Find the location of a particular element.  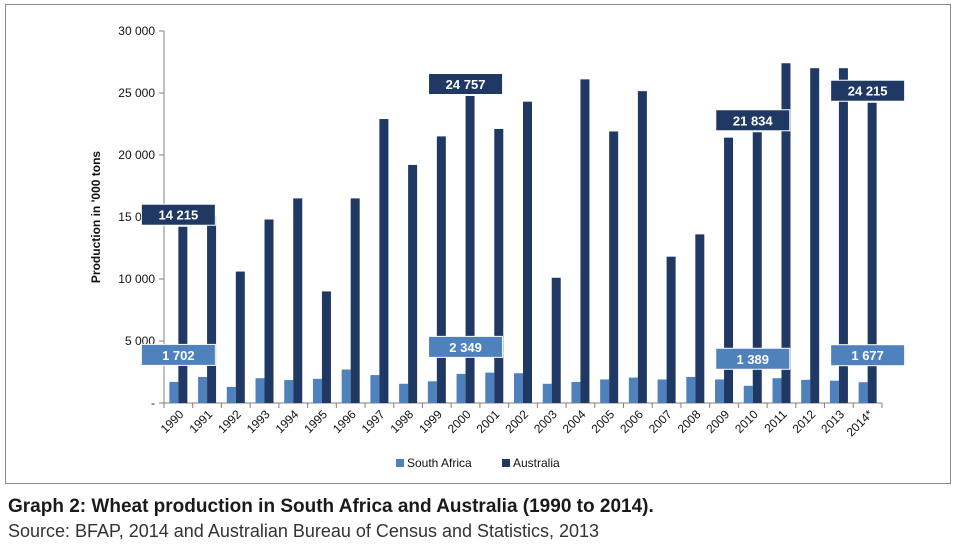

australia-callout-2000: 24 757 is located at coordinates (466, 84).